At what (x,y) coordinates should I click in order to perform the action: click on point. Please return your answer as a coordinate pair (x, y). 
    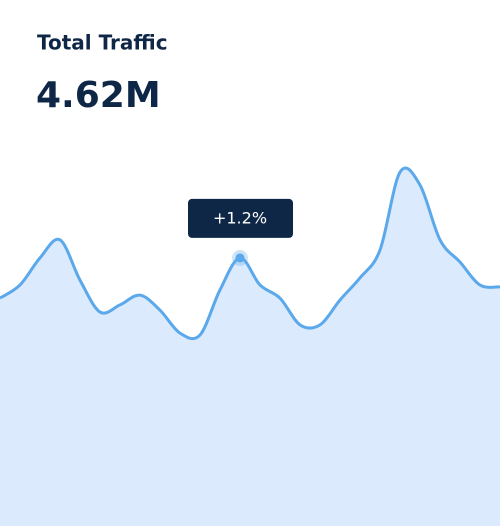
    Looking at the image, I should click on (240, 258).